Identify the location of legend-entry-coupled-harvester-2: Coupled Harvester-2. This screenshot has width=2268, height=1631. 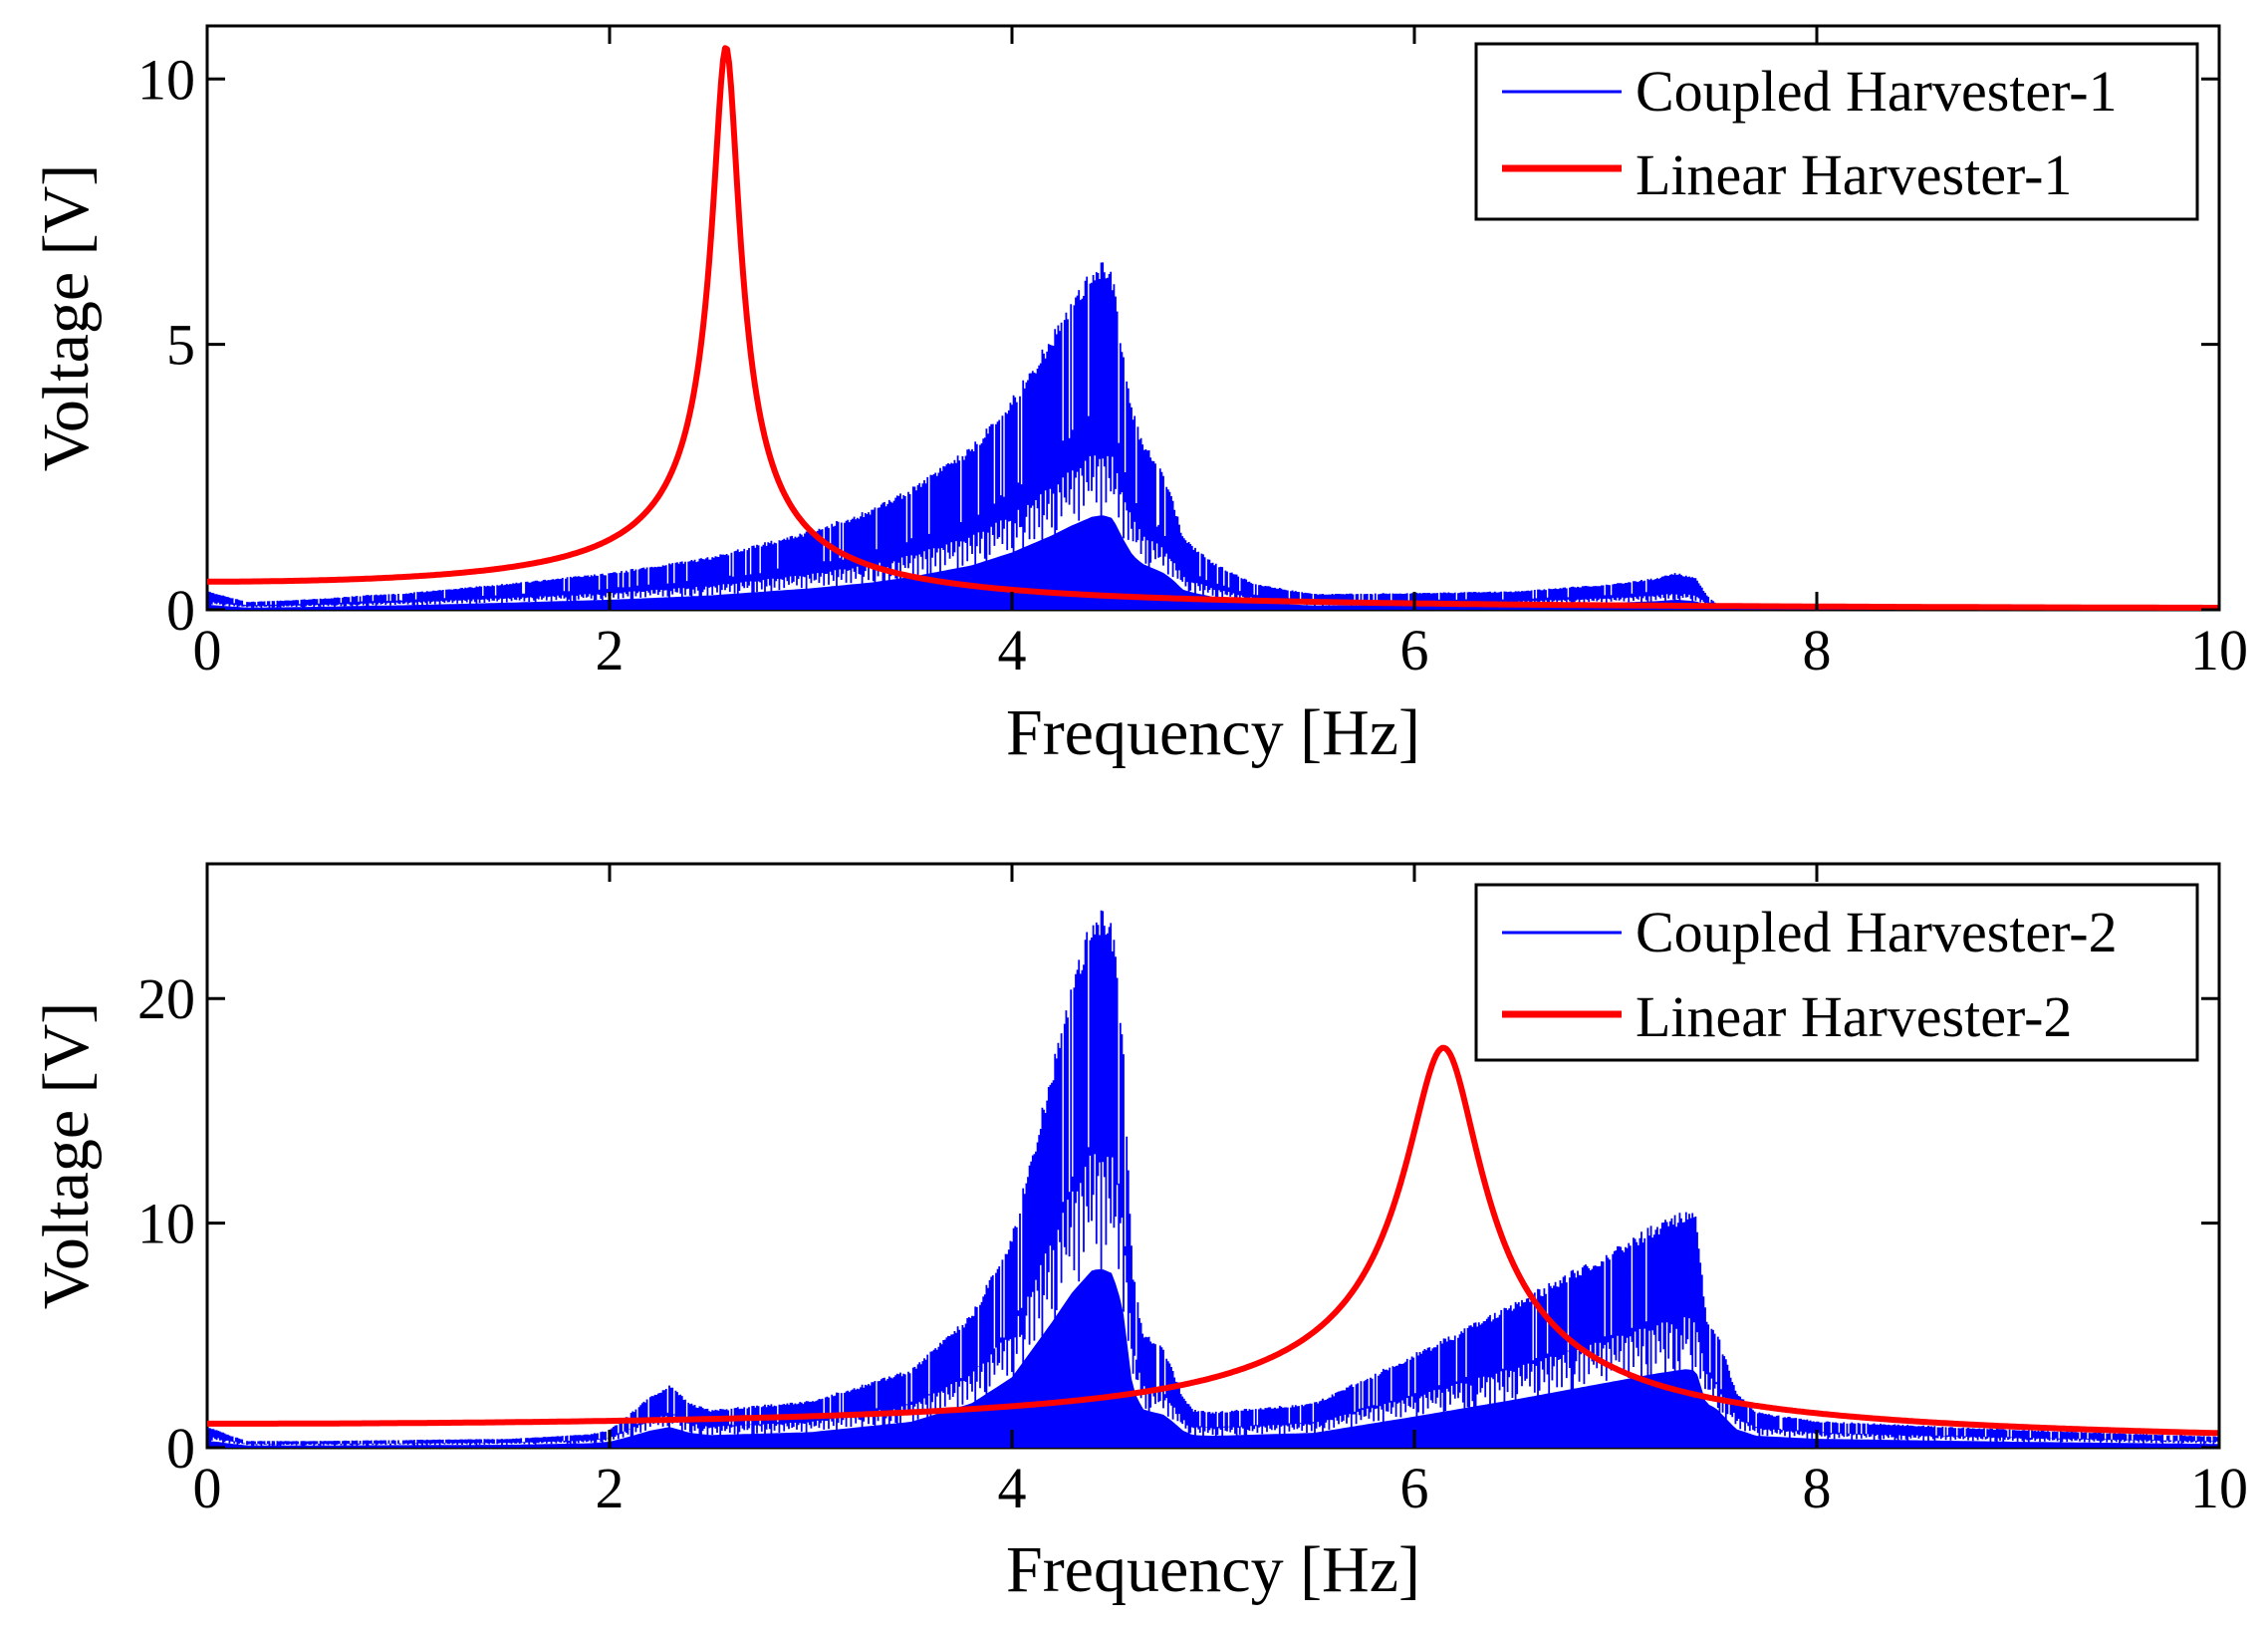
(1877, 932).